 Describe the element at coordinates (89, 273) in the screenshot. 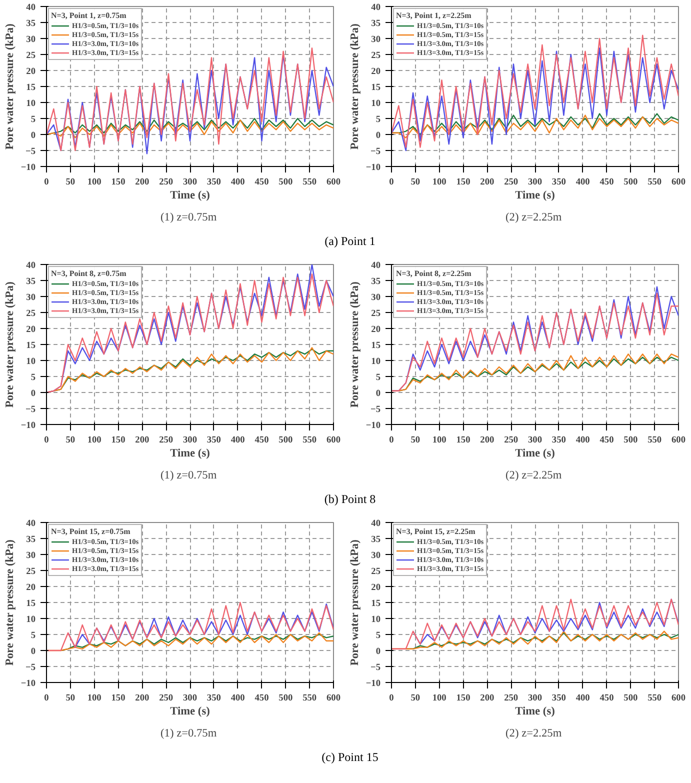

I see `legend-title: N=3, Point 8, z=0.75m` at that location.